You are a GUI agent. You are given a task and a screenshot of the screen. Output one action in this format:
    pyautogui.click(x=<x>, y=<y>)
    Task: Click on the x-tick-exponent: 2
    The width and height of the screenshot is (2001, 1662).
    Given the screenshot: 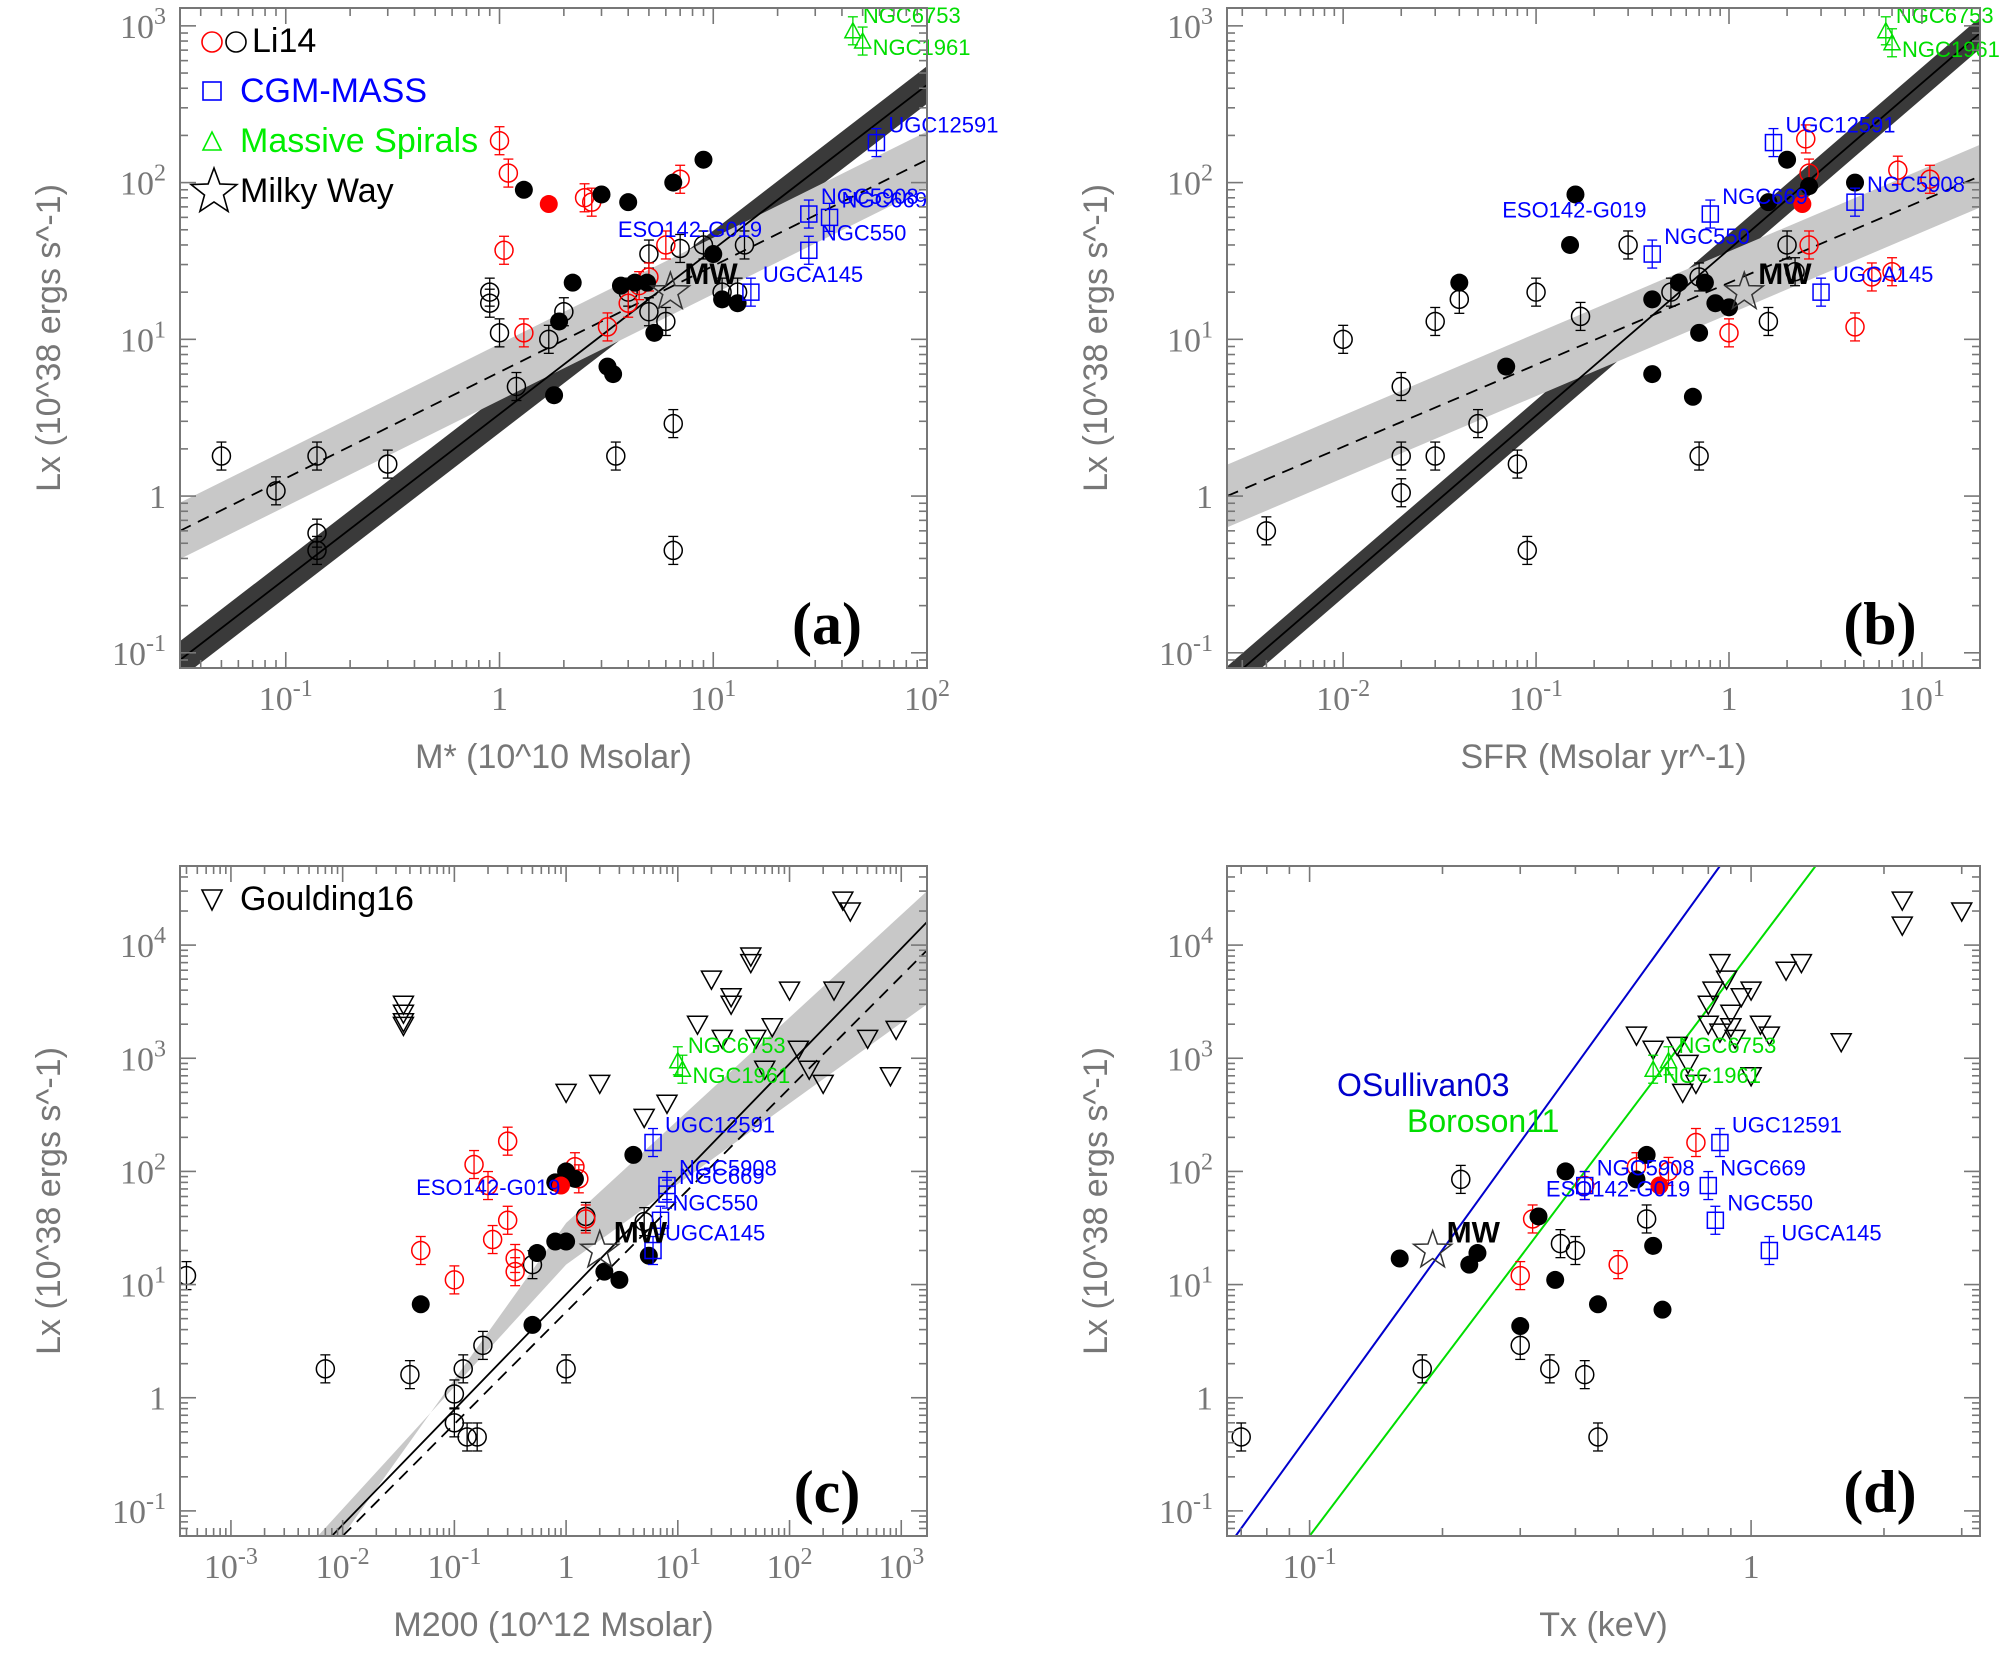 What is the action you would take?
    pyautogui.click(x=944, y=689)
    